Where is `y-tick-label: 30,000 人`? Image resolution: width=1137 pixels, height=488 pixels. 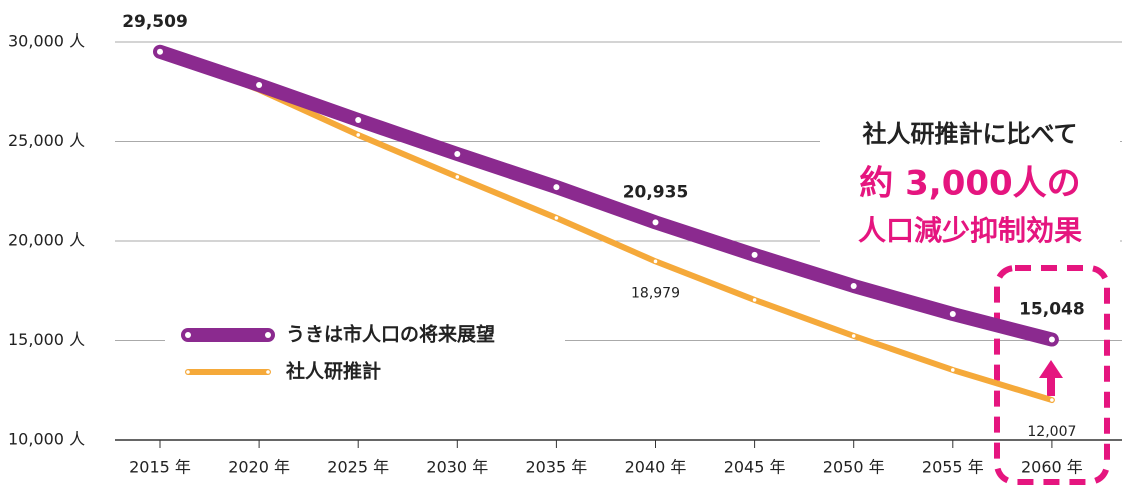 y-tick-label: 30,000 人 is located at coordinates (46, 41).